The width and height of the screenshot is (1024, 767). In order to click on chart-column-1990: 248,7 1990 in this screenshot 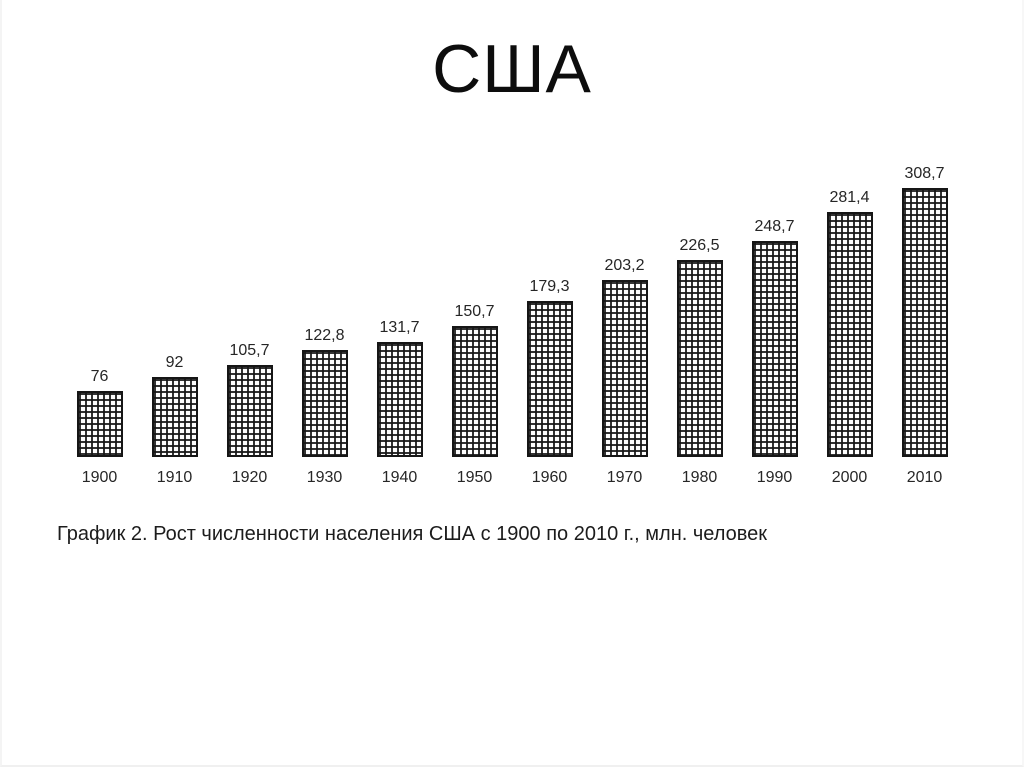, I will do `click(774, 325)`.